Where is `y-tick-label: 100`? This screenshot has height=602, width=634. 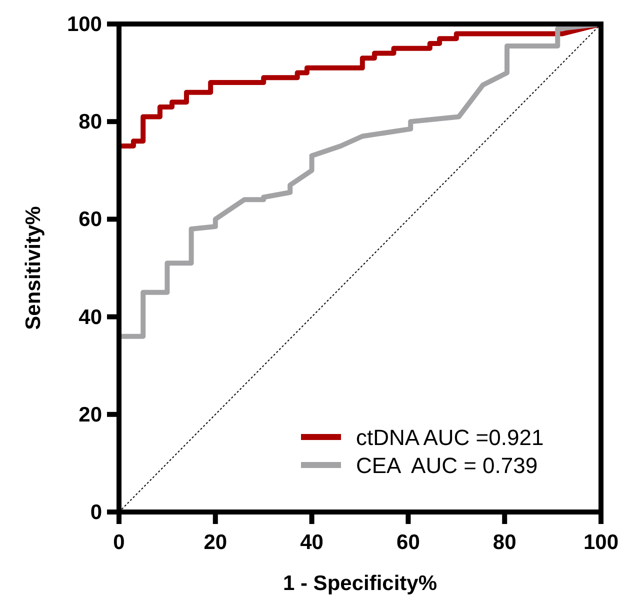 y-tick-label: 100 is located at coordinates (84, 24).